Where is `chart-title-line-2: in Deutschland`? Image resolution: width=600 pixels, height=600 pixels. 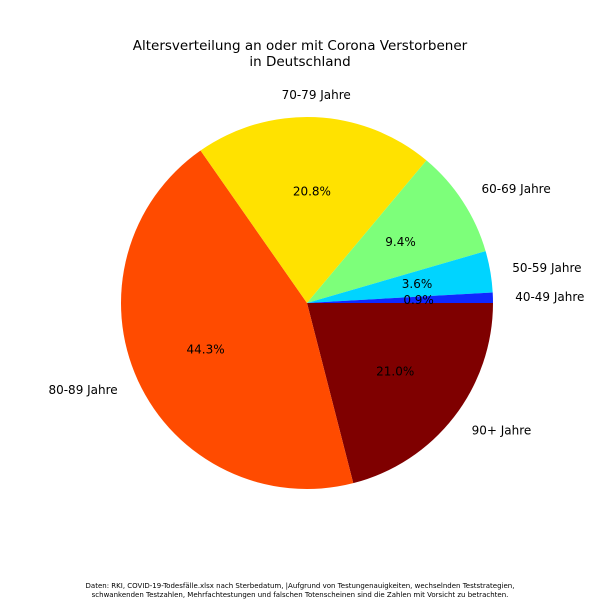
chart-title-line-2: in Deutschland is located at coordinates (300, 62).